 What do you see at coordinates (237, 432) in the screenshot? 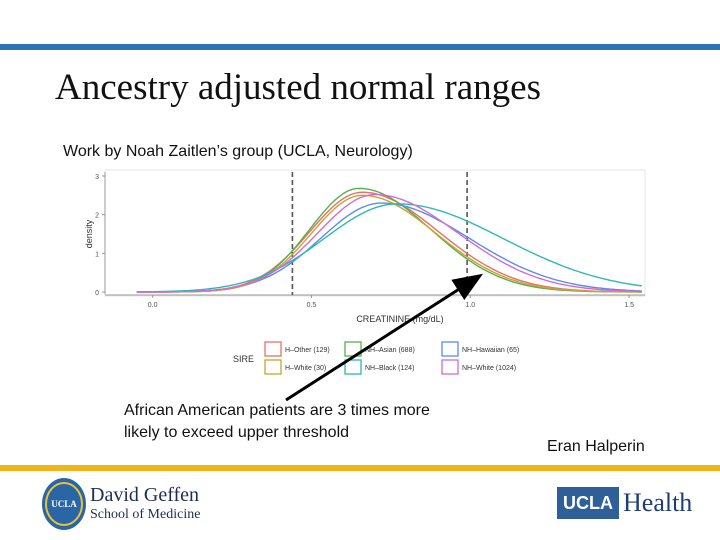
I see `annotation-line-2: likely to exceed upper threshold` at bounding box center [237, 432].